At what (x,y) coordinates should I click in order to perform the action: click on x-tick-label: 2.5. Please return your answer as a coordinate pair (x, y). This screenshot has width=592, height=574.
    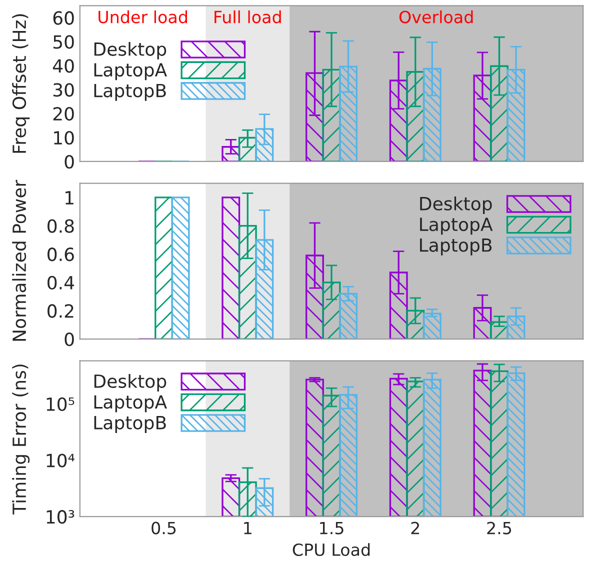
    Looking at the image, I should click on (499, 528).